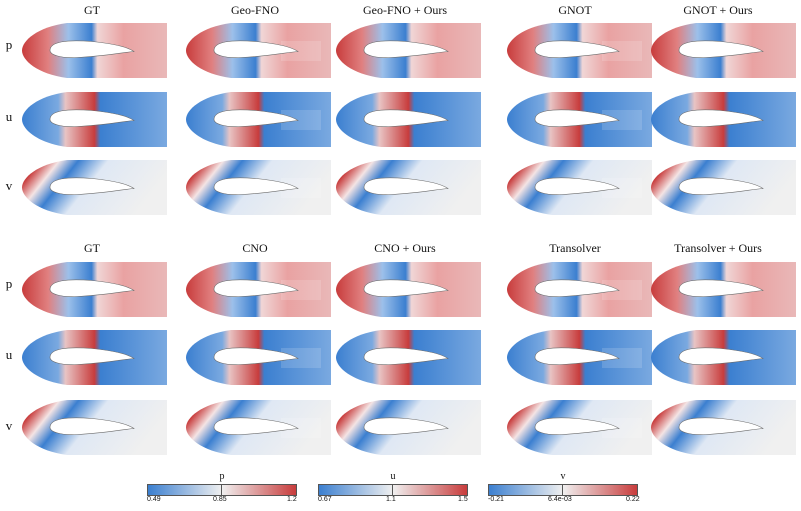  I want to click on colorbar-max: 0.22, so click(633, 499).